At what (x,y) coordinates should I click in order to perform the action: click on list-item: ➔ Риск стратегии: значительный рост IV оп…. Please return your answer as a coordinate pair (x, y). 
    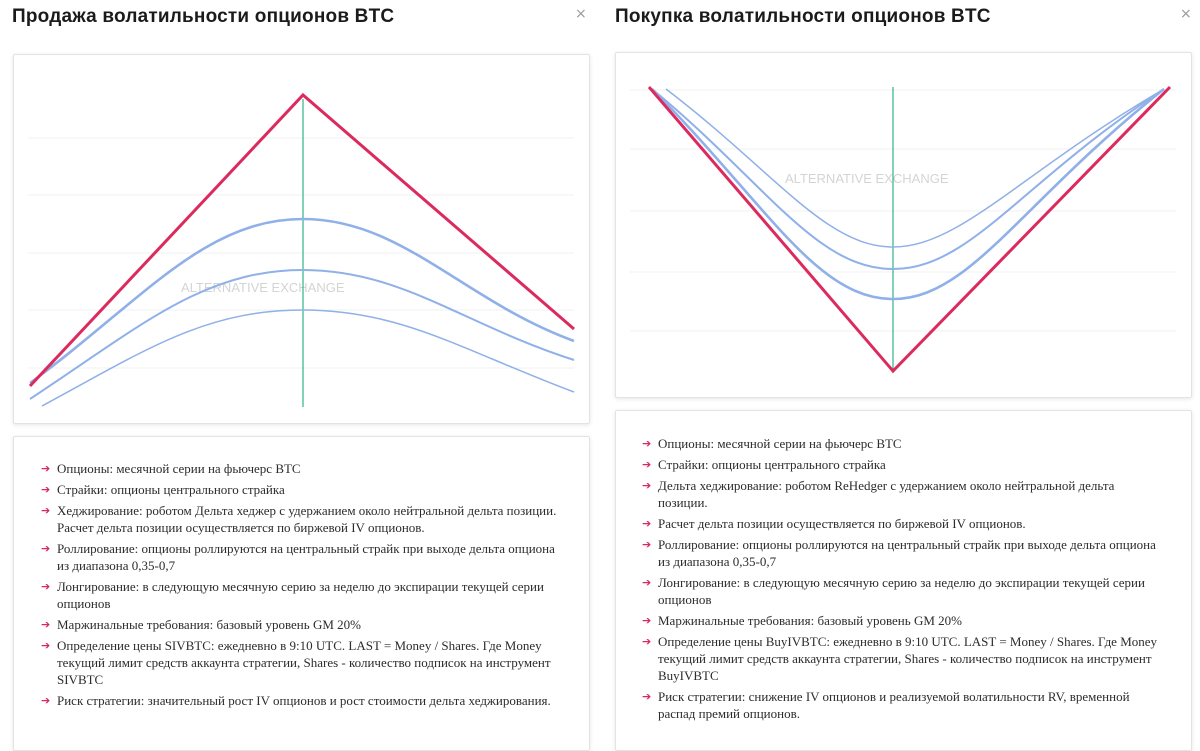
    Looking at the image, I should click on (296, 700).